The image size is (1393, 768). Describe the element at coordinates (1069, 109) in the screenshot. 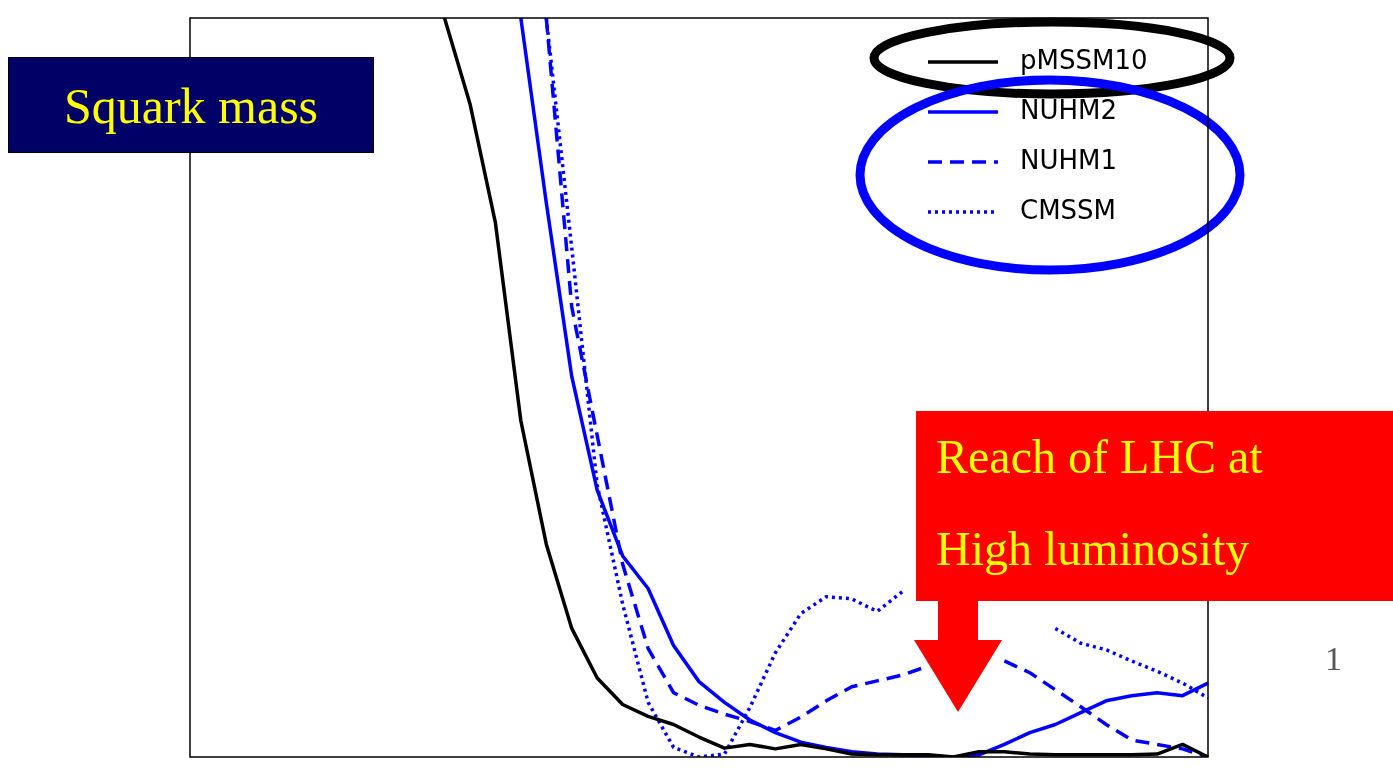

I see `legend-label: NUHM2` at that location.